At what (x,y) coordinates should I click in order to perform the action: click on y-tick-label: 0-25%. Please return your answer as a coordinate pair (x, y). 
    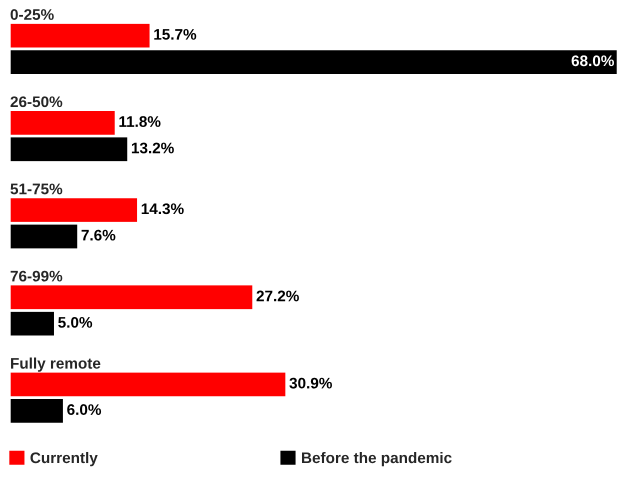
    Looking at the image, I should click on (32, 14).